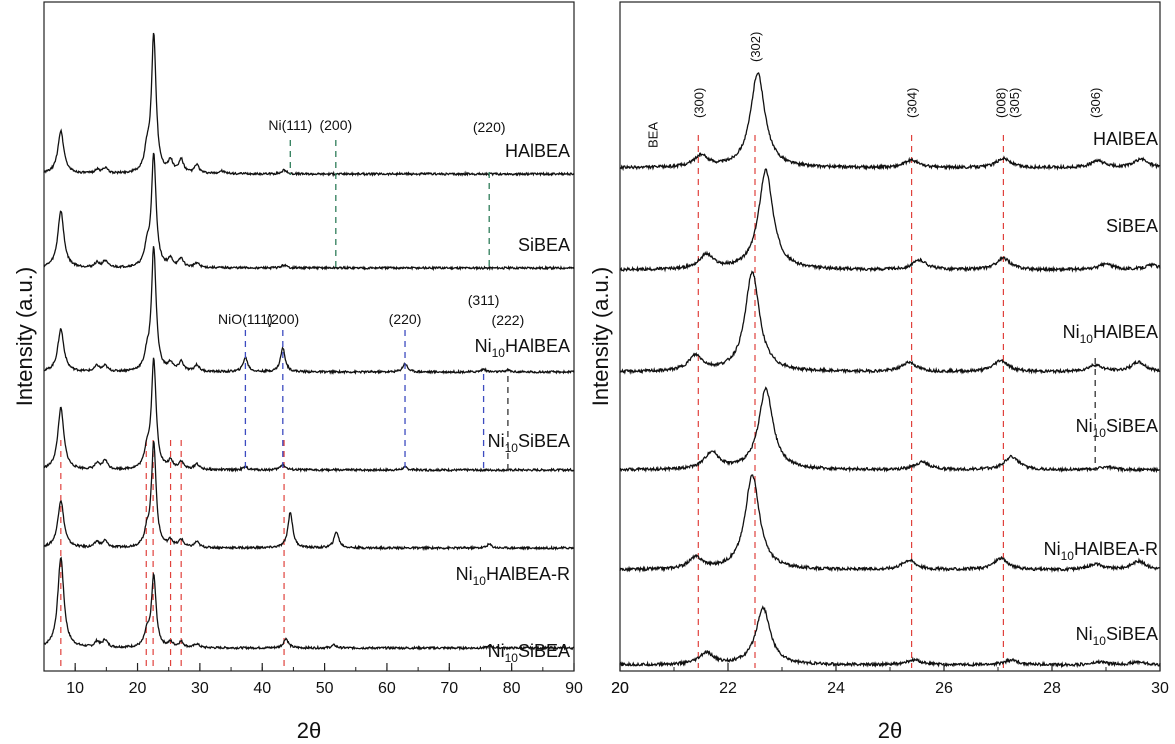  I want to click on x-axis: 10 20 30 40 50 60 70 80 90, so click(313, 680).